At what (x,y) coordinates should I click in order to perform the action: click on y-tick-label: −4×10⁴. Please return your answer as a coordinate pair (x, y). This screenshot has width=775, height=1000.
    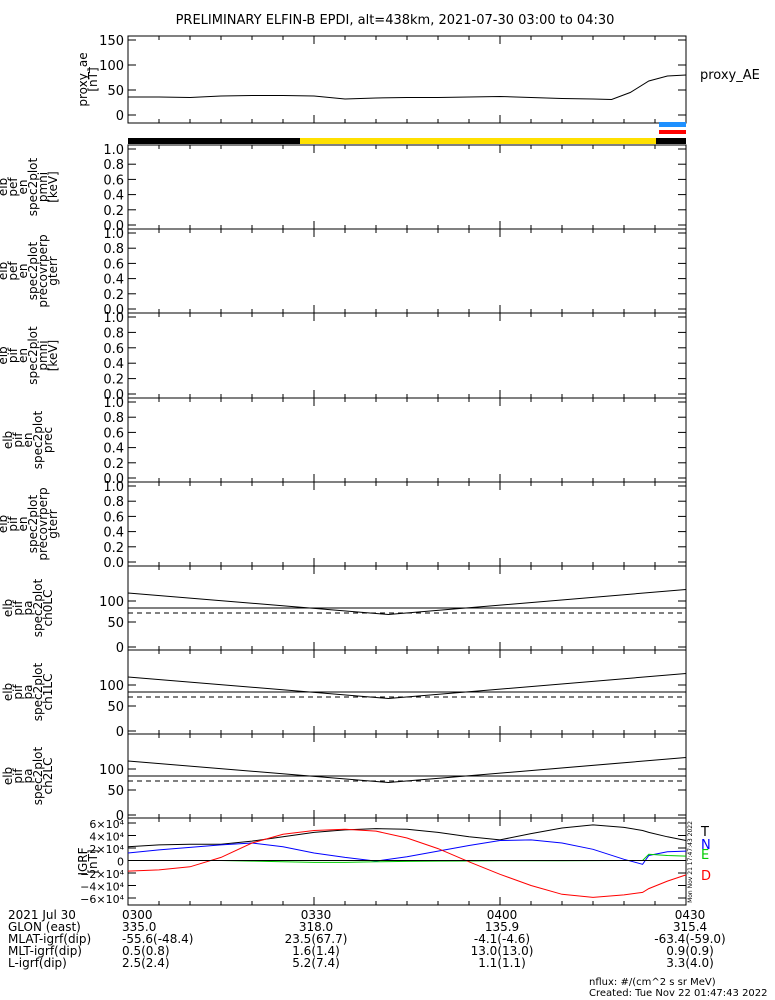
    Looking at the image, I should click on (102, 887).